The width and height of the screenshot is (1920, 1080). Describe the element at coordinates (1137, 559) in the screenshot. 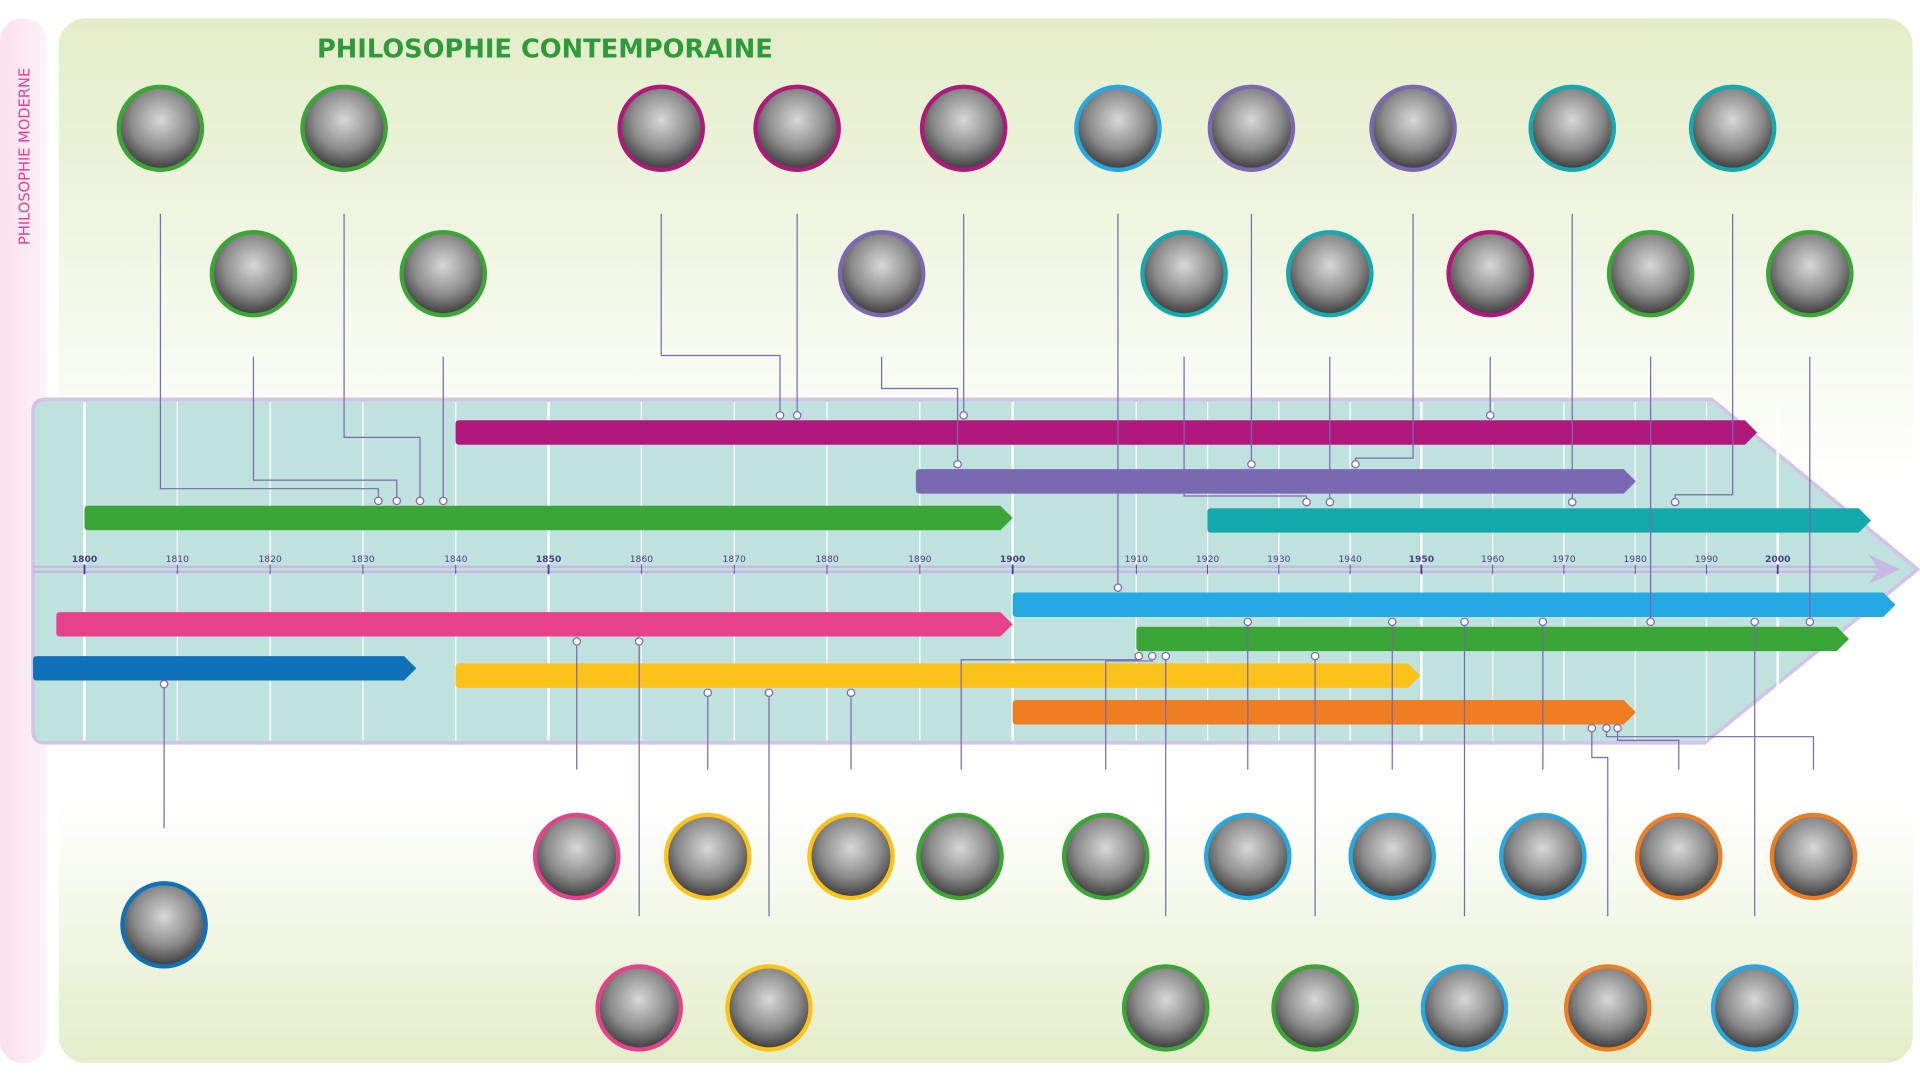

I see `year-label: 1910` at that location.